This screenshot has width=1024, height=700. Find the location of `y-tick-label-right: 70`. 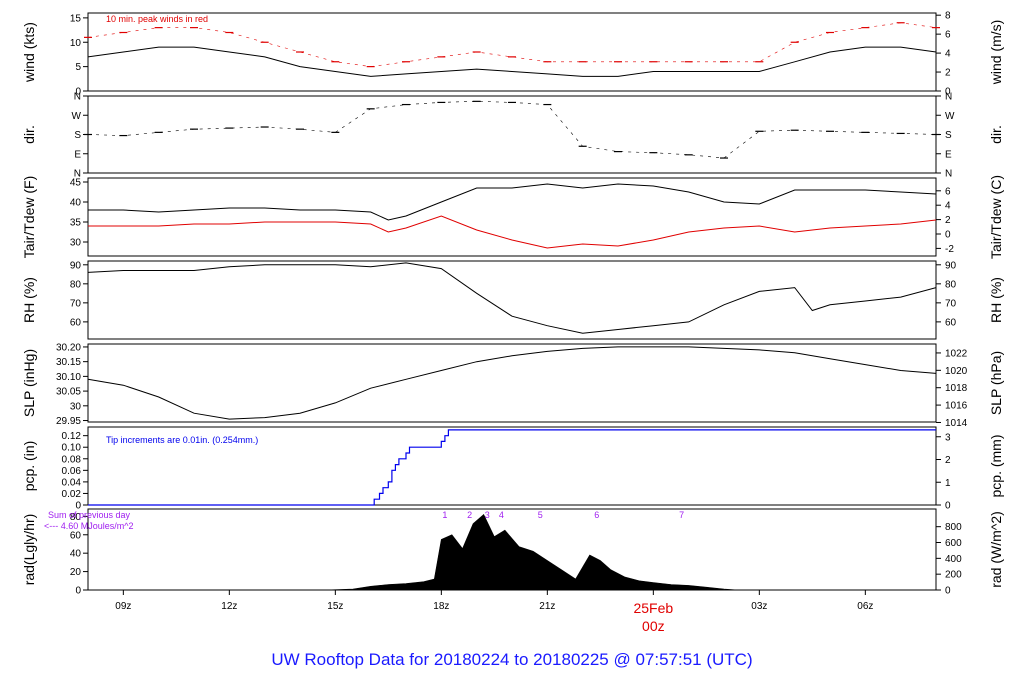

y-tick-label-right: 70 is located at coordinates (951, 303).